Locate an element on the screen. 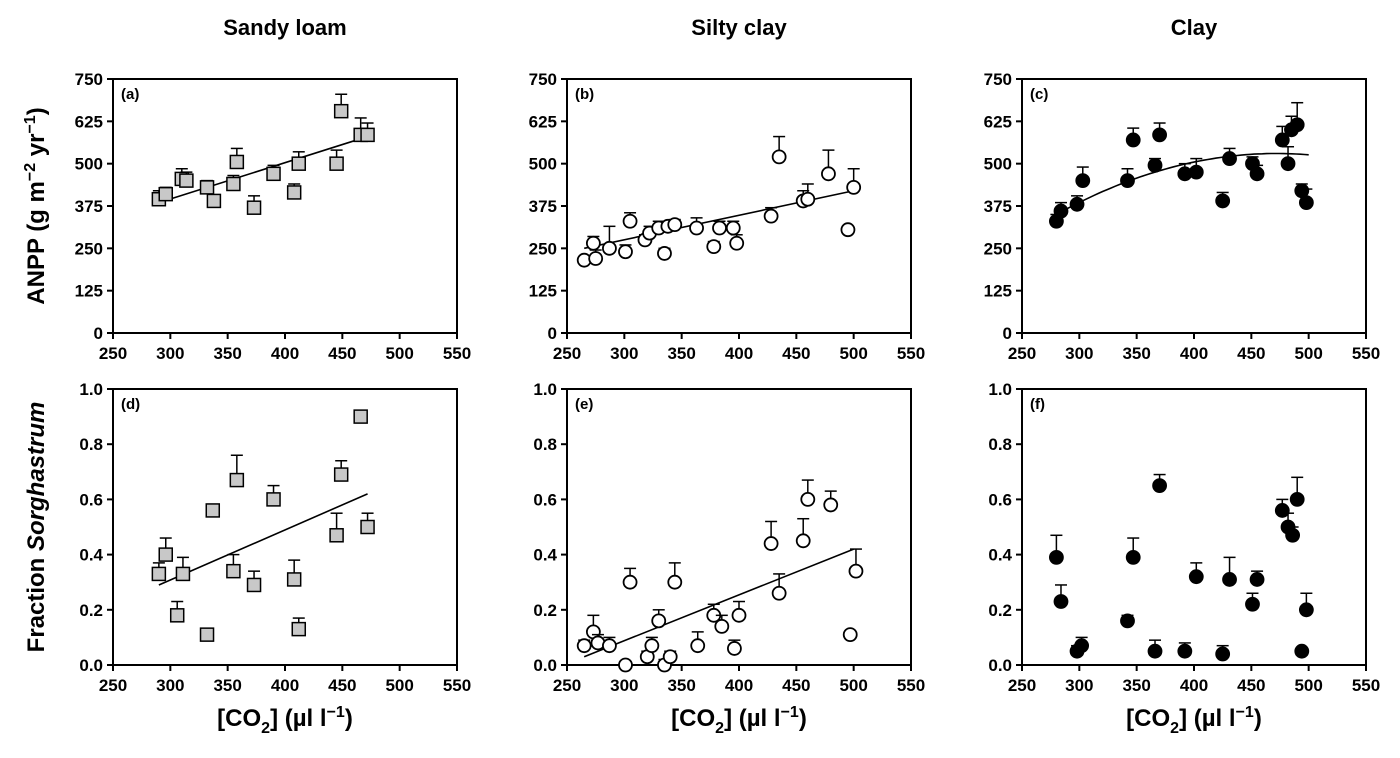 This screenshot has height=758, width=1400. panel-e-frame is located at coordinates (739, 527).